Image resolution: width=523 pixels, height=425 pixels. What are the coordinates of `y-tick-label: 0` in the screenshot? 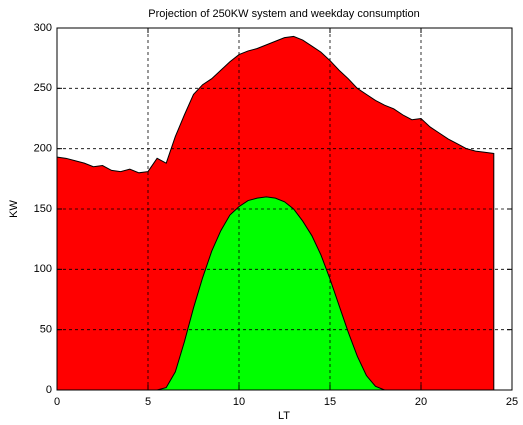 It's located at (49, 390).